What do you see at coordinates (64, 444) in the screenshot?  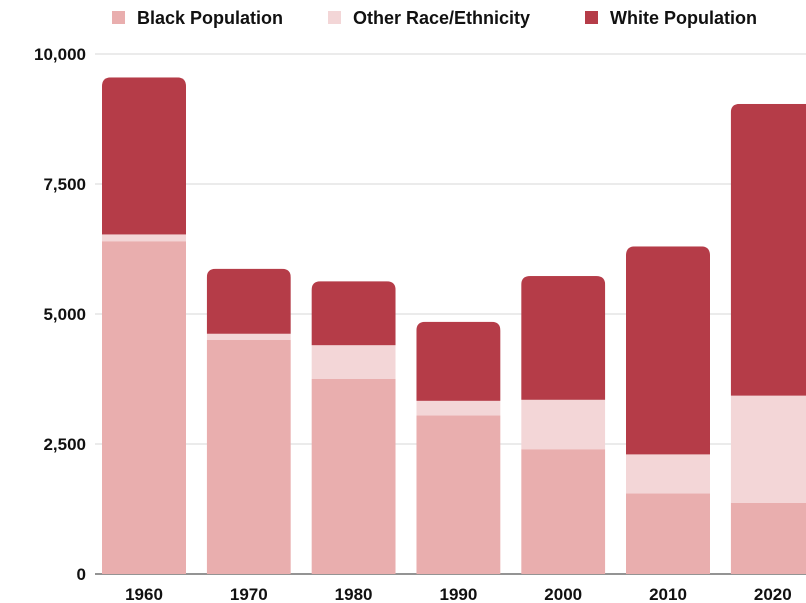 I see `y-tick-label: 2,500` at bounding box center [64, 444].